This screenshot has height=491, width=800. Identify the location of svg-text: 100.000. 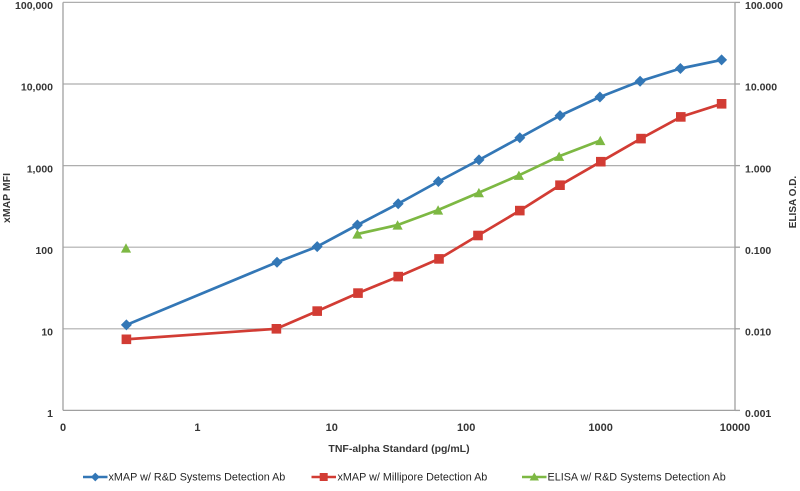
(764, 6).